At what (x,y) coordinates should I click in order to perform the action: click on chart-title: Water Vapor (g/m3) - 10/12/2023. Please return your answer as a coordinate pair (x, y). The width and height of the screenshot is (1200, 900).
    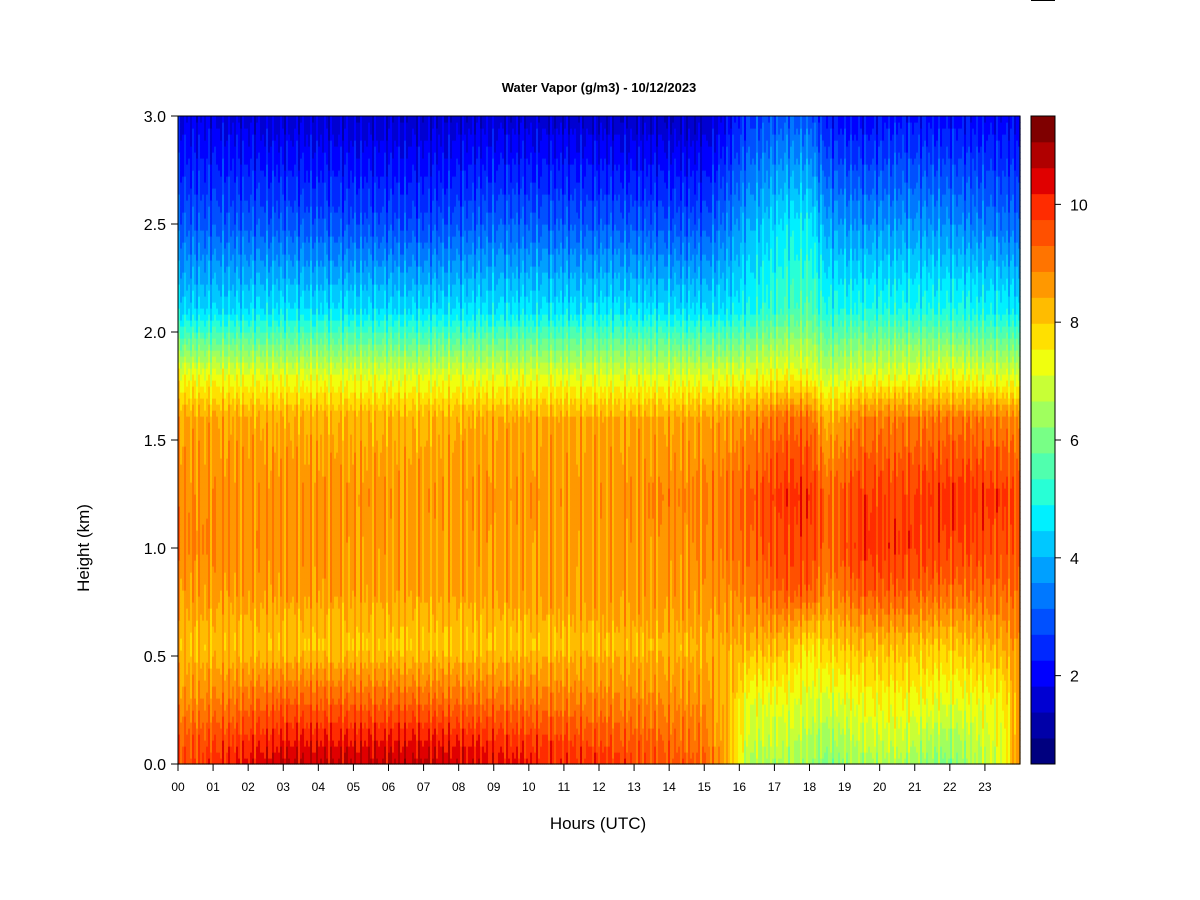
    Looking at the image, I should click on (599, 87).